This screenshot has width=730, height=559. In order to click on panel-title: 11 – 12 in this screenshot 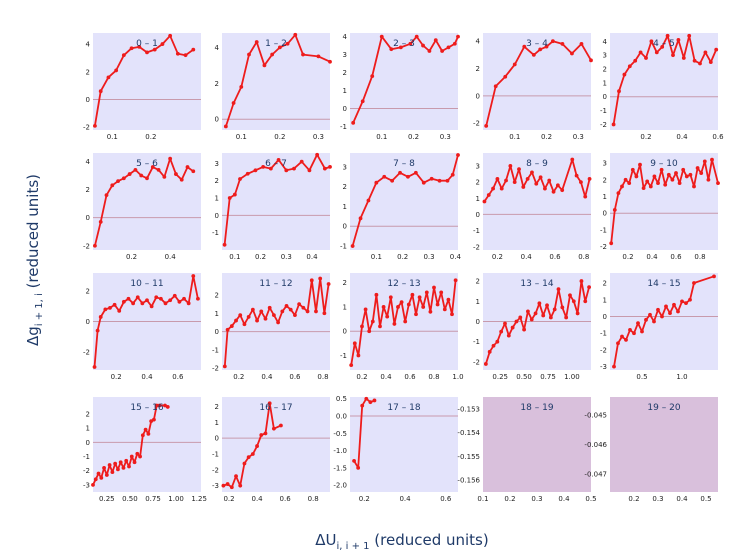, I will do `click(275, 284)`.